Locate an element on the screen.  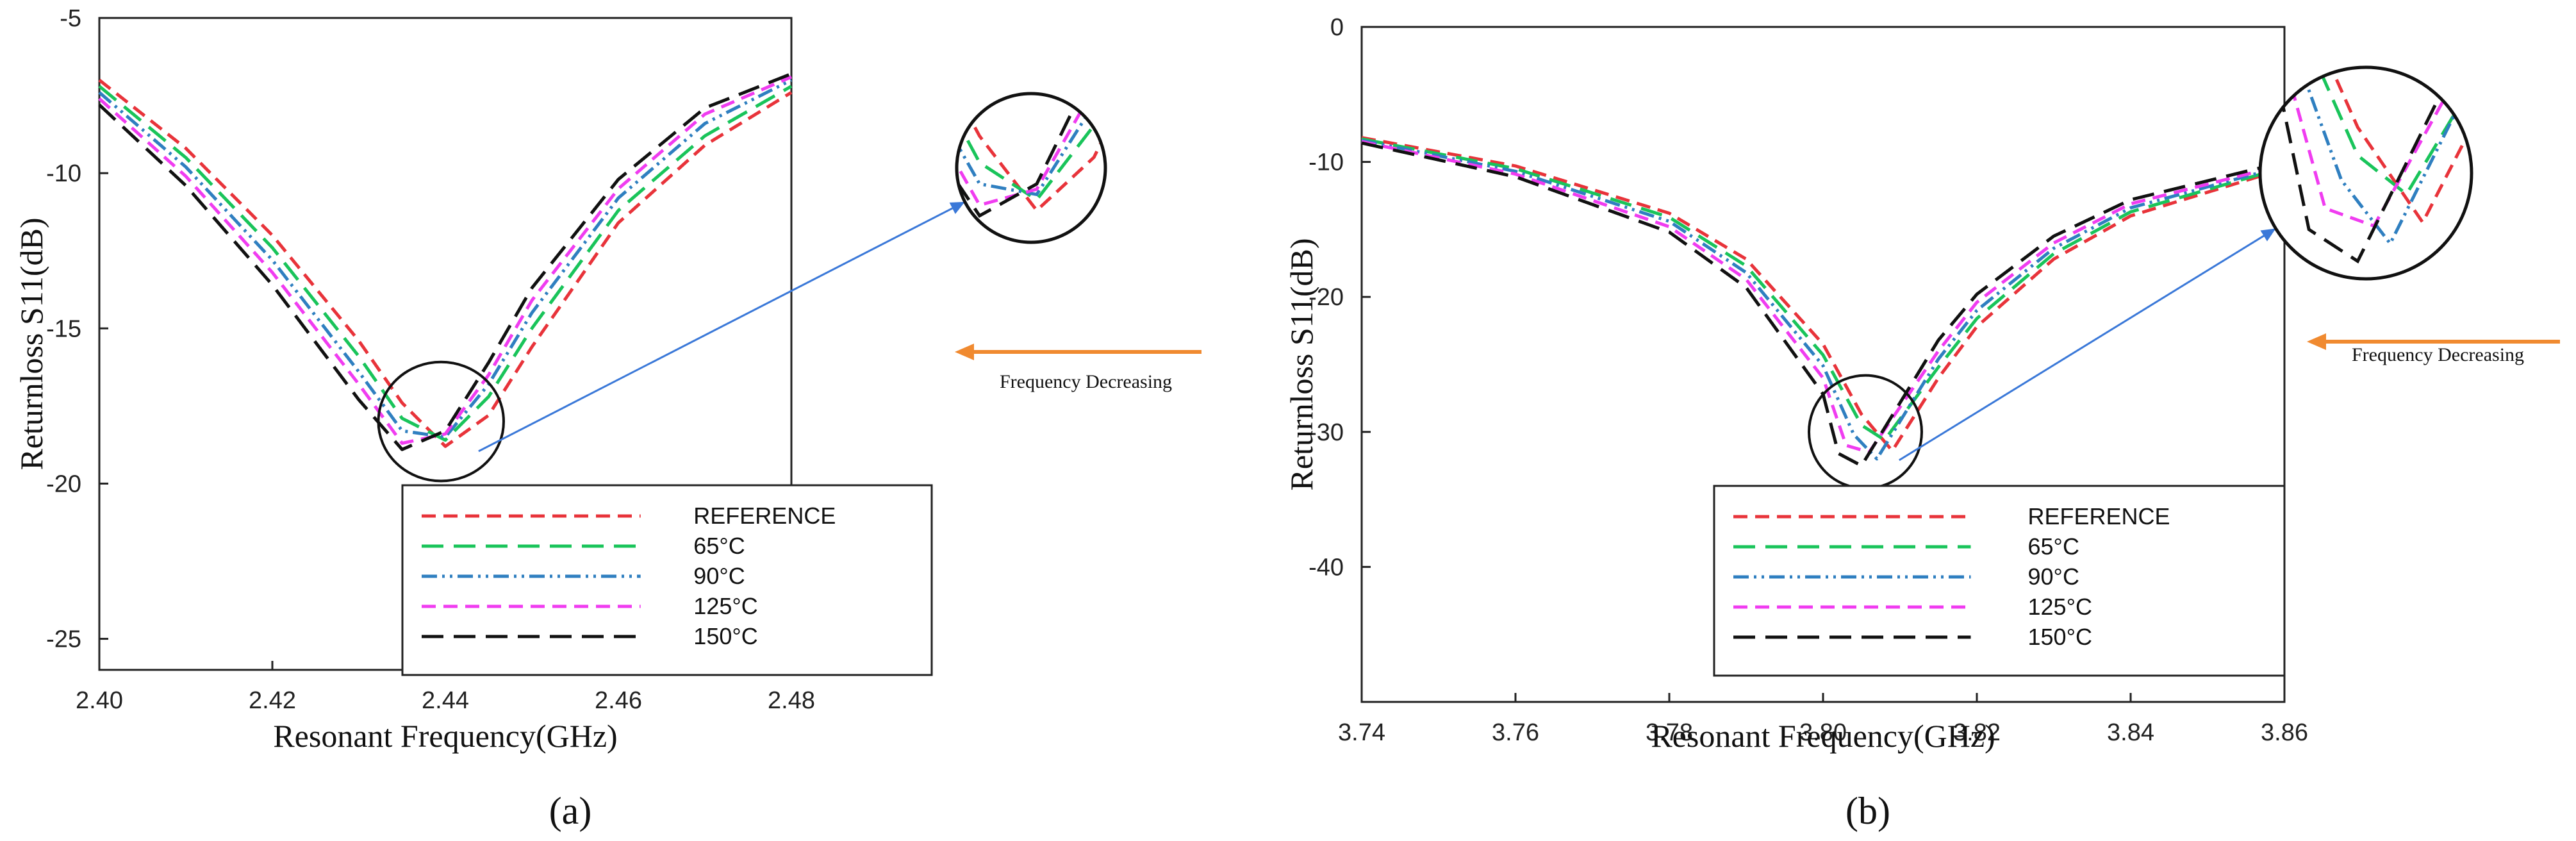
x-tick-label: 3.78 is located at coordinates (1669, 732).